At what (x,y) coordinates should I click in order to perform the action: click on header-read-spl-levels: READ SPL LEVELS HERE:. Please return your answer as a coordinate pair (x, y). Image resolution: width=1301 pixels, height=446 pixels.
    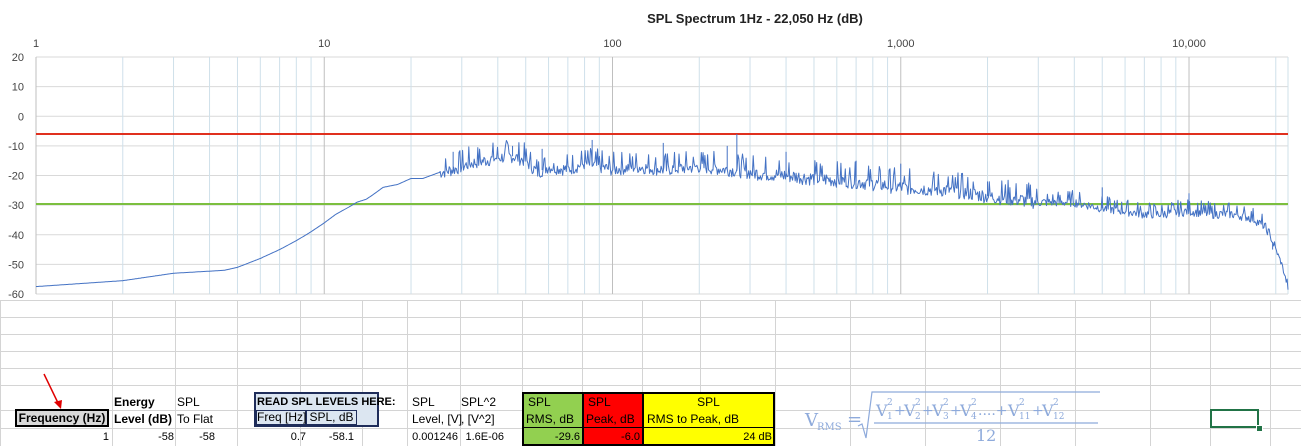
    Looking at the image, I should click on (326, 402).